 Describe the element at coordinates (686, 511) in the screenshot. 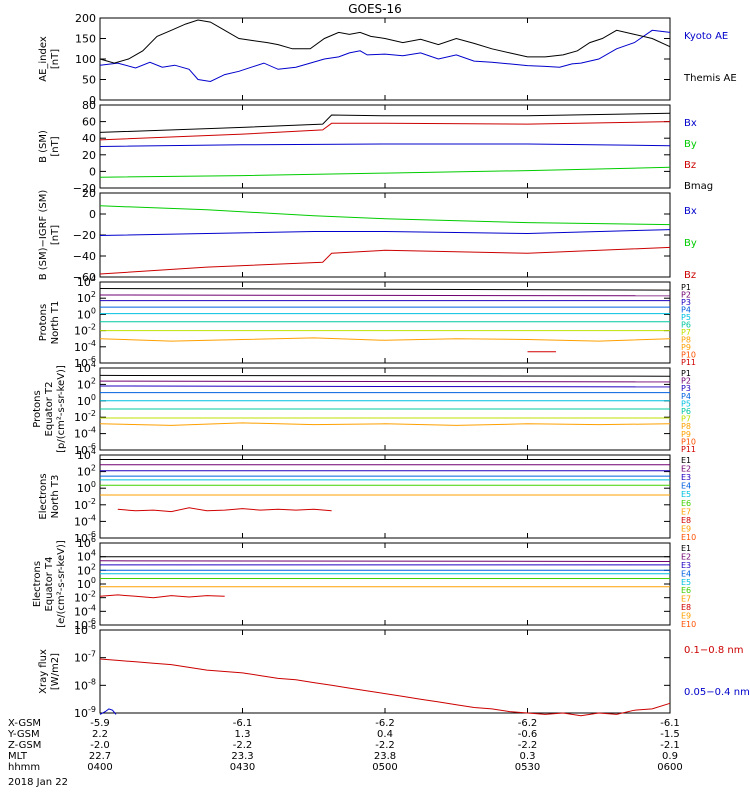

I see `legend-e7: E7` at that location.